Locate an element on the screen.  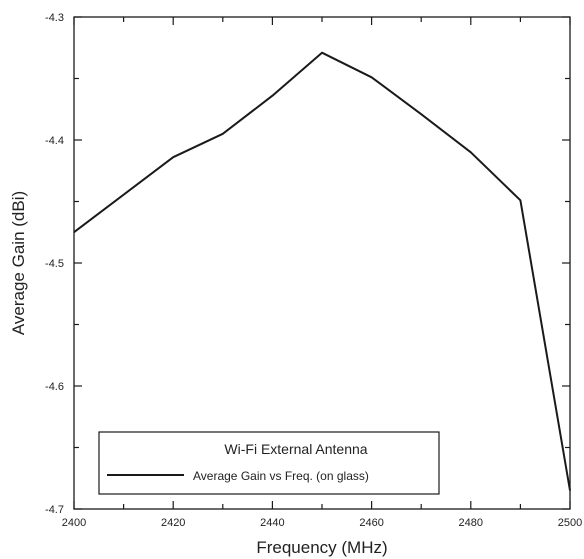
x-axis-label: Frequency (MHz) is located at coordinates (321, 547).